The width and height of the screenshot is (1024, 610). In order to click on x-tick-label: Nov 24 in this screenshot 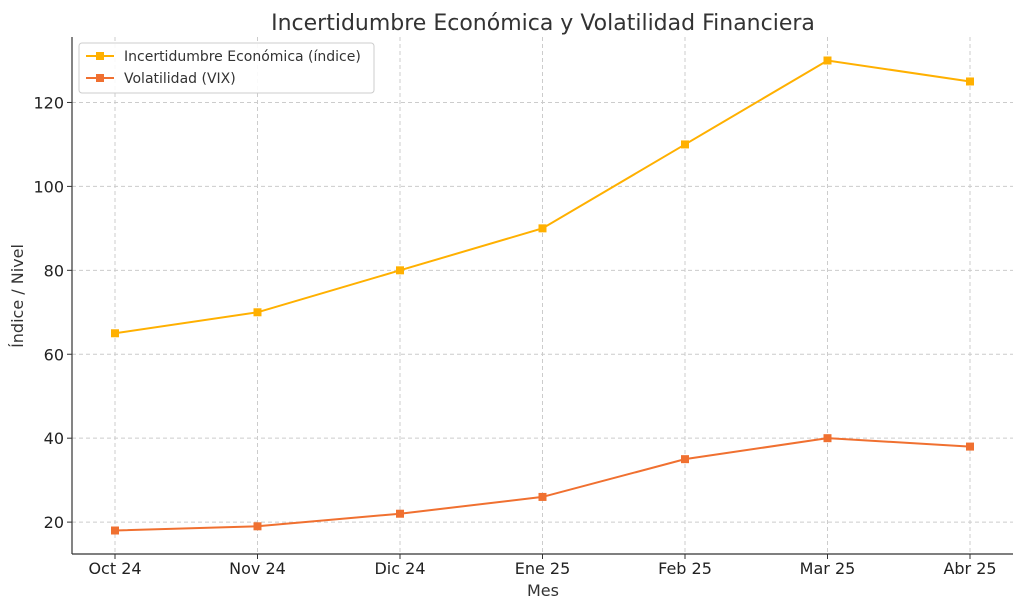, I will do `click(257, 568)`.